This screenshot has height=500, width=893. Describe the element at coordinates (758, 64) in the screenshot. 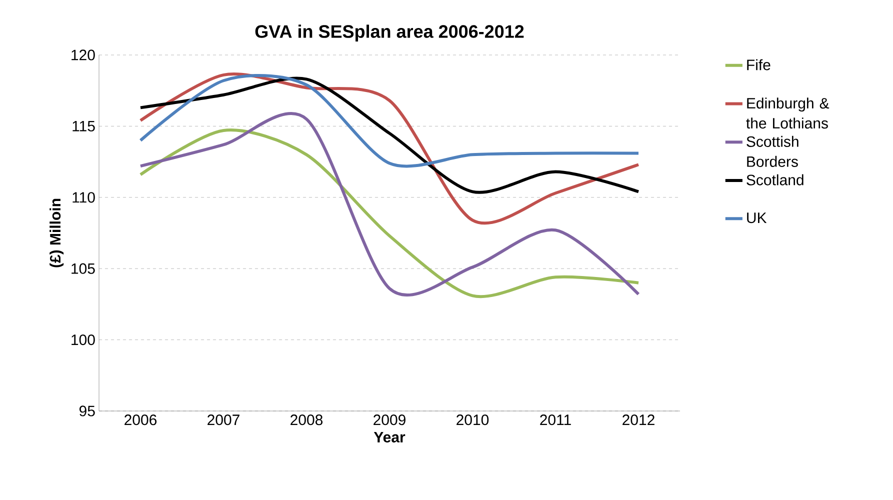

I see `legend-label: Fife` at that location.